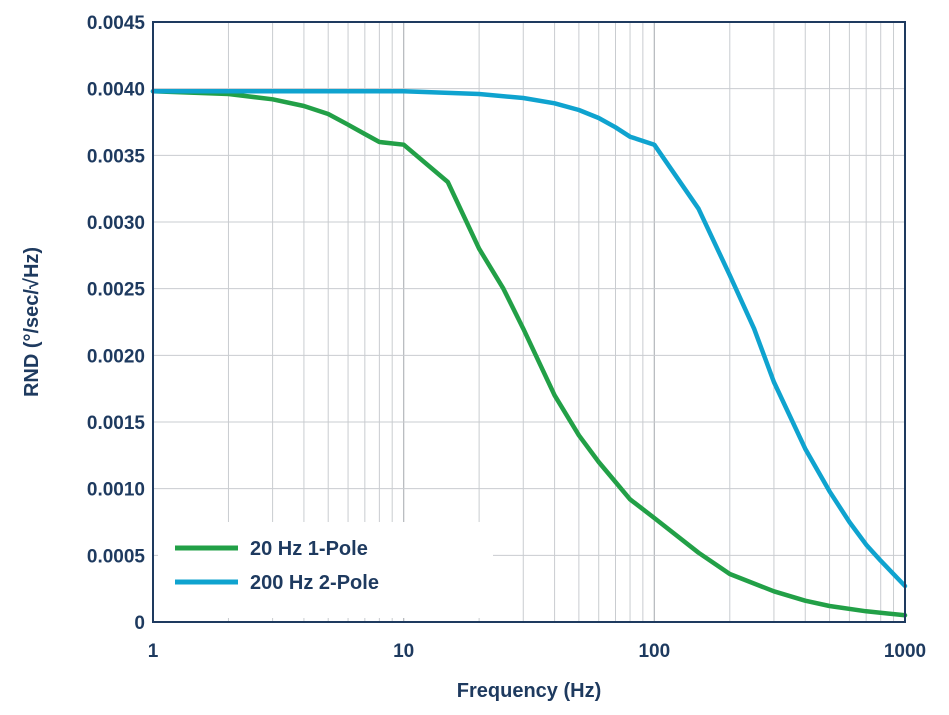 The image size is (949, 715). I want to click on x-tick-label: 10, so click(403, 651).